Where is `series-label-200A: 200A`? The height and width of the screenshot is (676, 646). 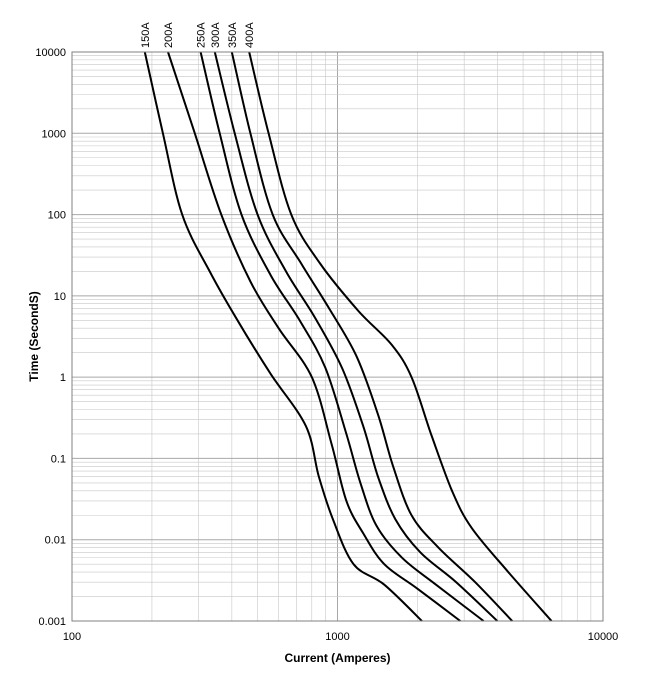 series-label-200A: 200A is located at coordinates (169, 35).